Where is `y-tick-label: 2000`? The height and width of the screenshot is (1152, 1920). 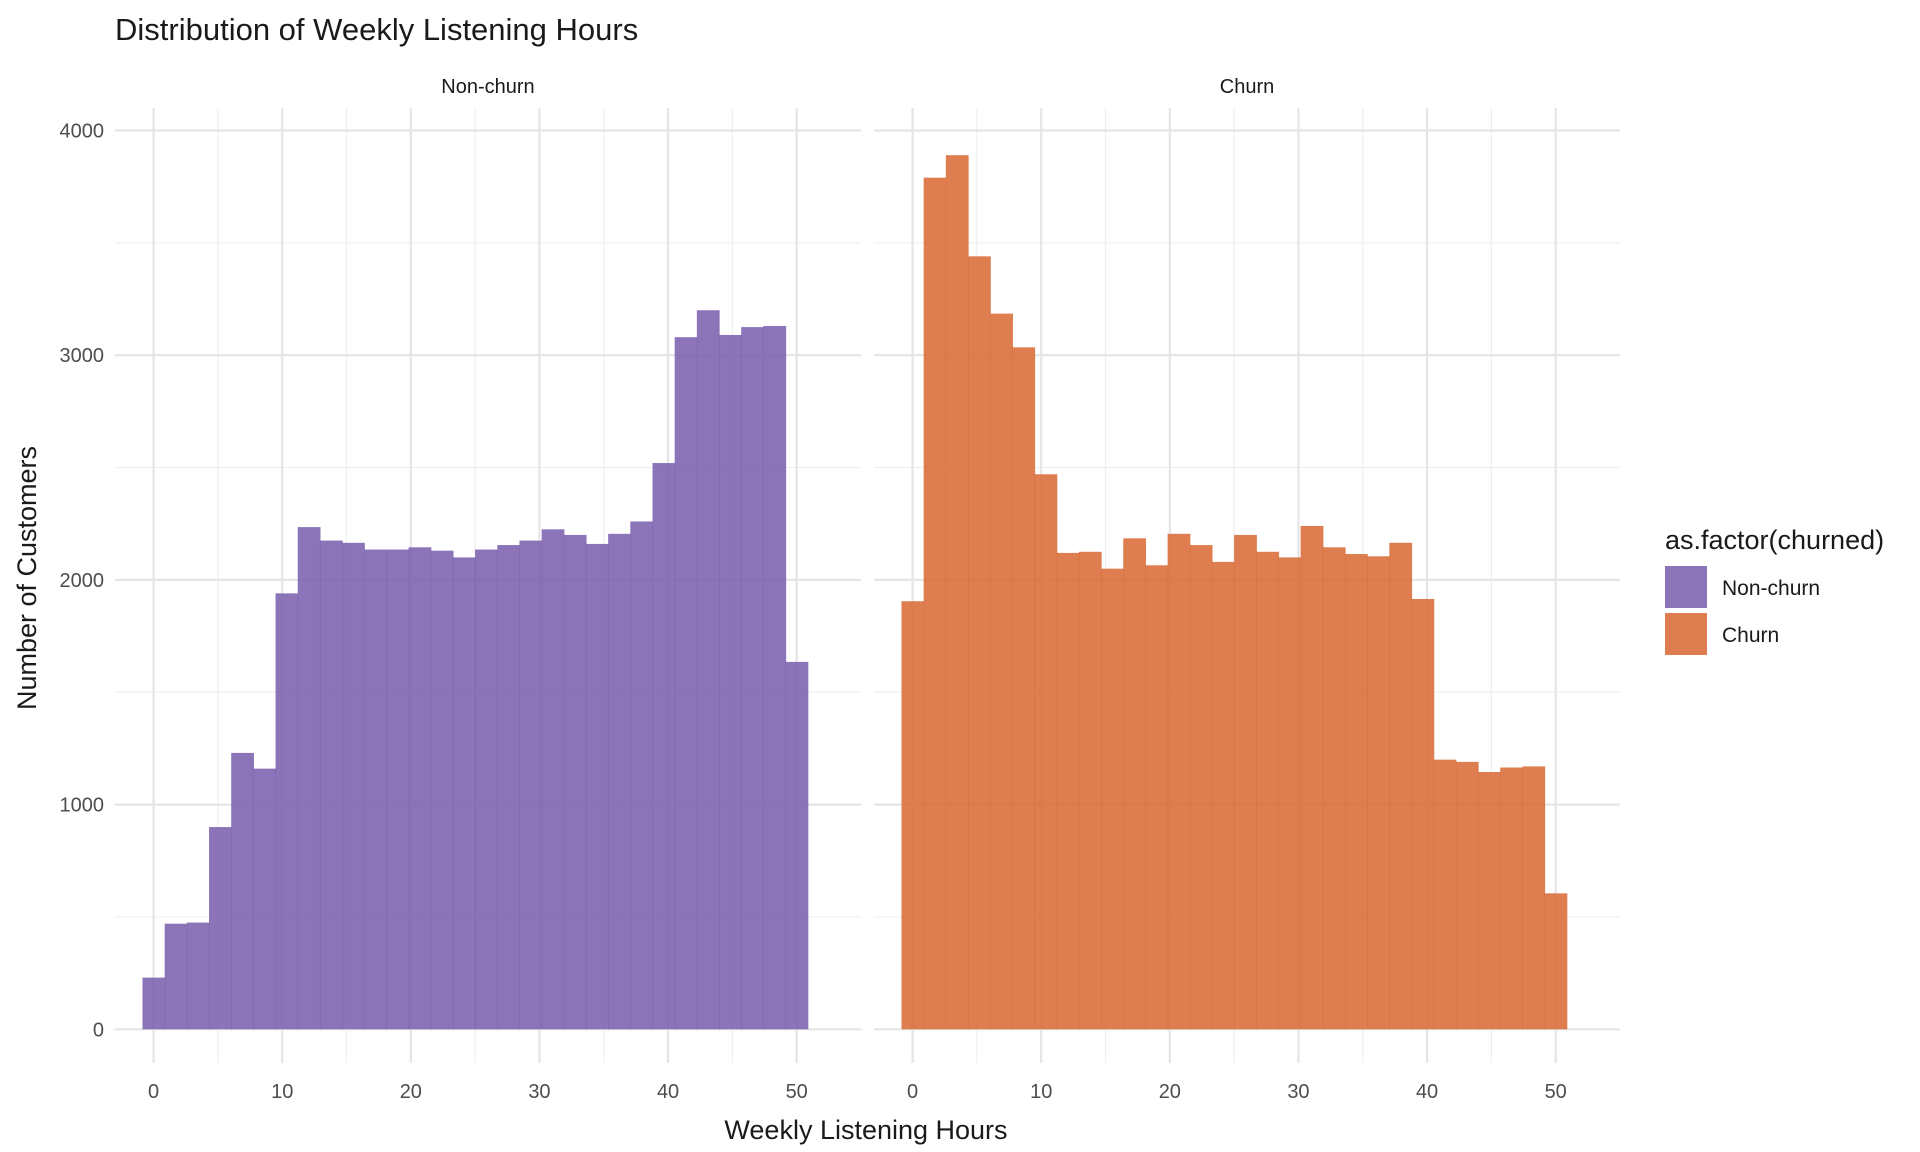
y-tick-label: 2000 is located at coordinates (82, 581).